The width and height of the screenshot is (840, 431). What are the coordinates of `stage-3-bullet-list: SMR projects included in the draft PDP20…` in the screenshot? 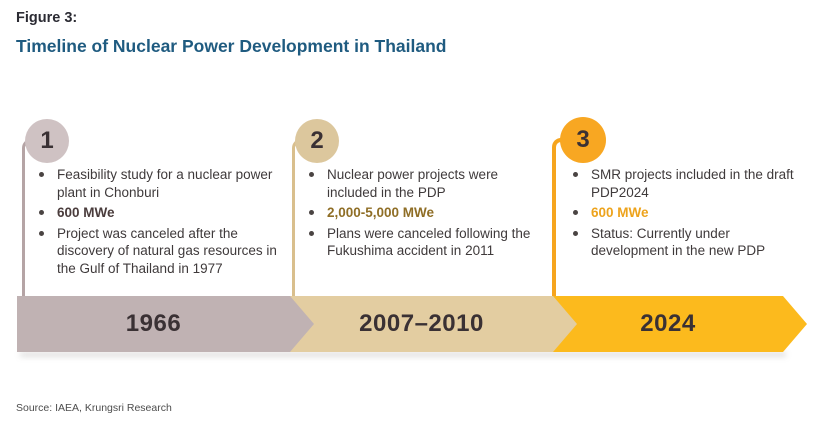 It's located at (683, 214).